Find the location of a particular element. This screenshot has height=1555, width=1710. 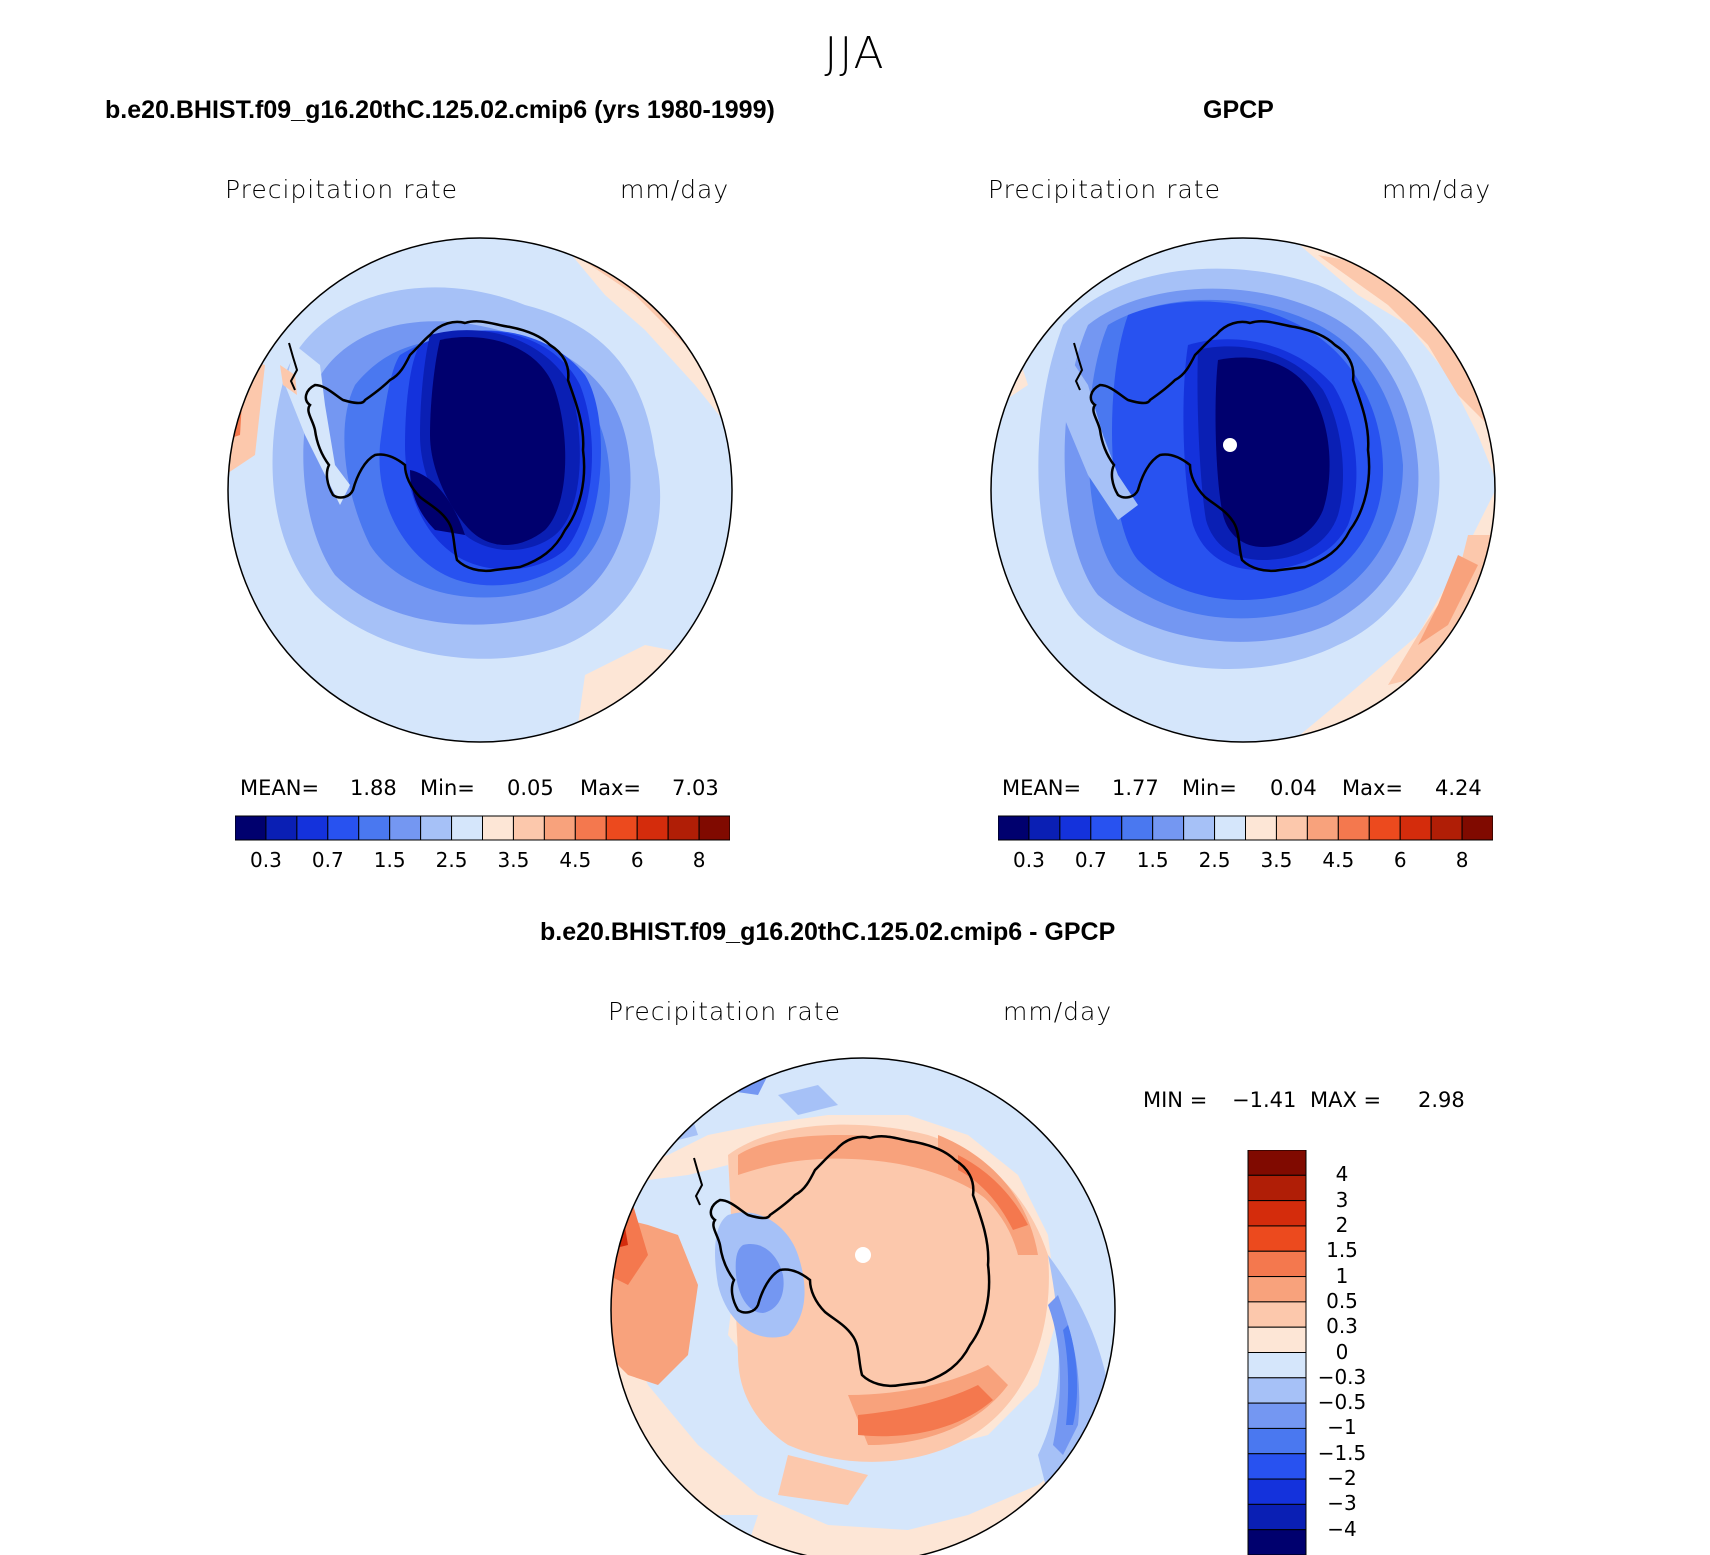

panel2-title: GPCP is located at coordinates (1238, 110).